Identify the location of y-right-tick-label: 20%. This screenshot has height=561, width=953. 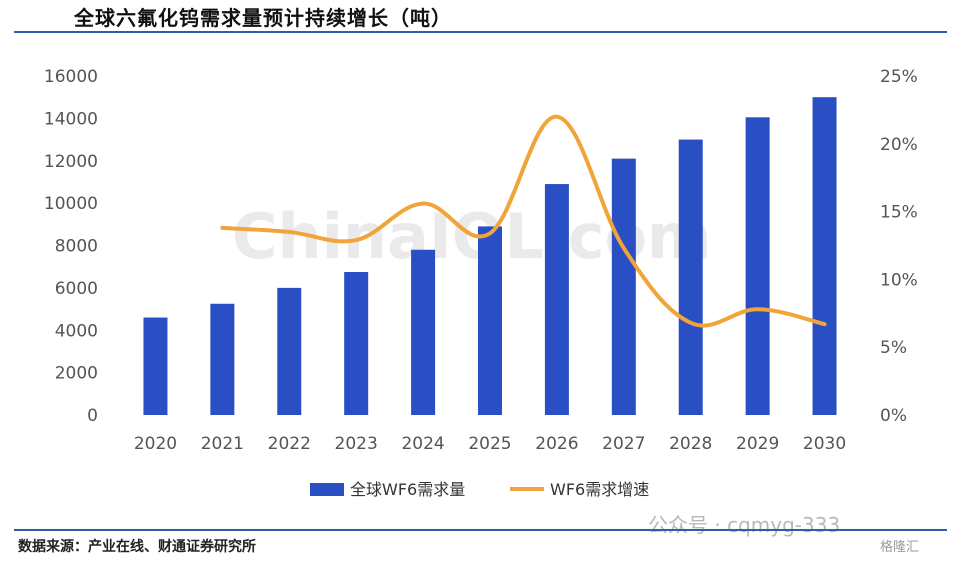
(899, 145).